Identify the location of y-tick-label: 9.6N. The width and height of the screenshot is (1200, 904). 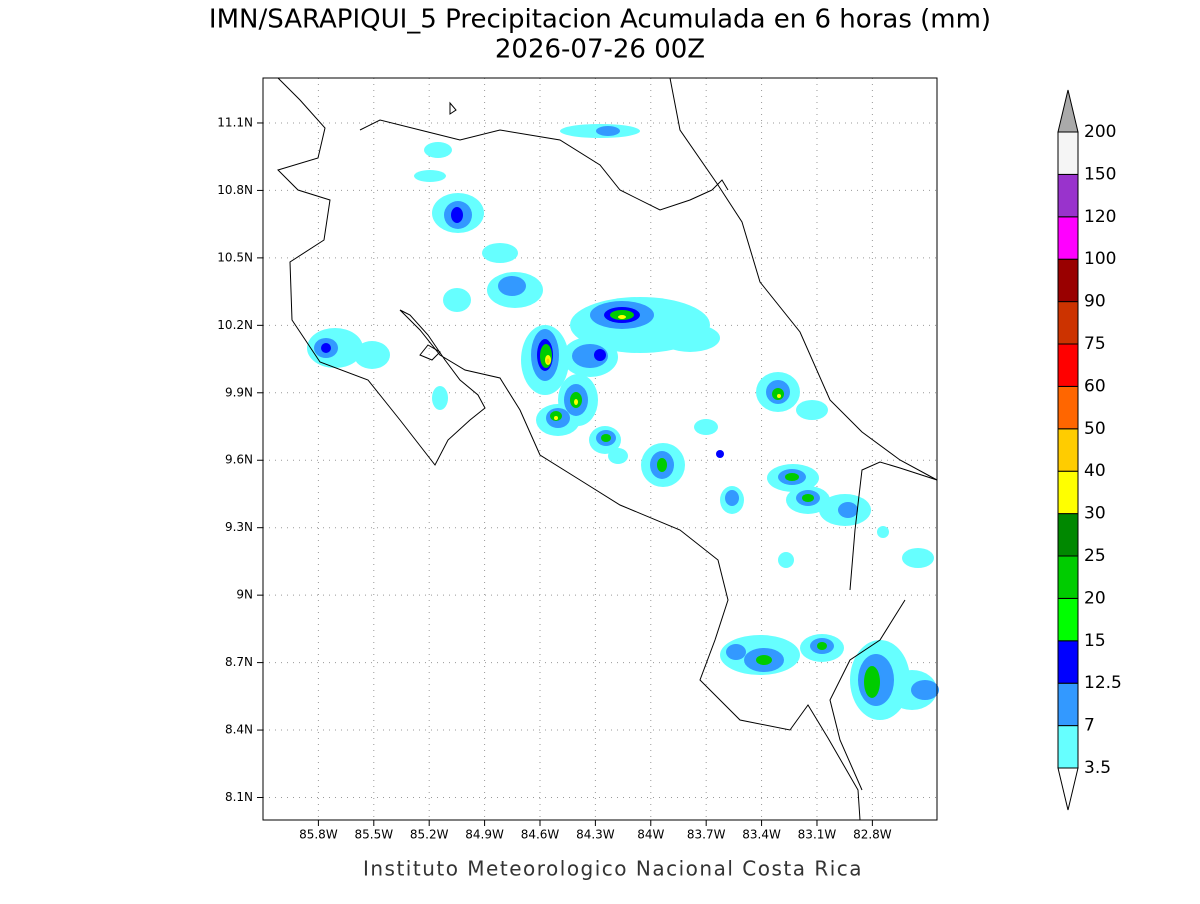
(239, 460).